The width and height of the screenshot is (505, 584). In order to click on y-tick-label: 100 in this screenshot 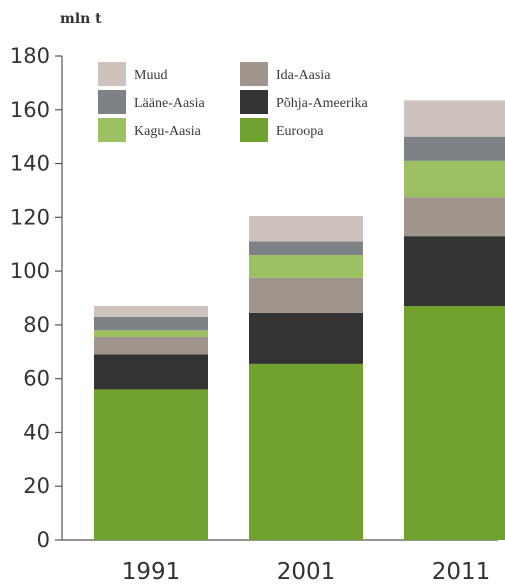, I will do `click(30, 271)`.